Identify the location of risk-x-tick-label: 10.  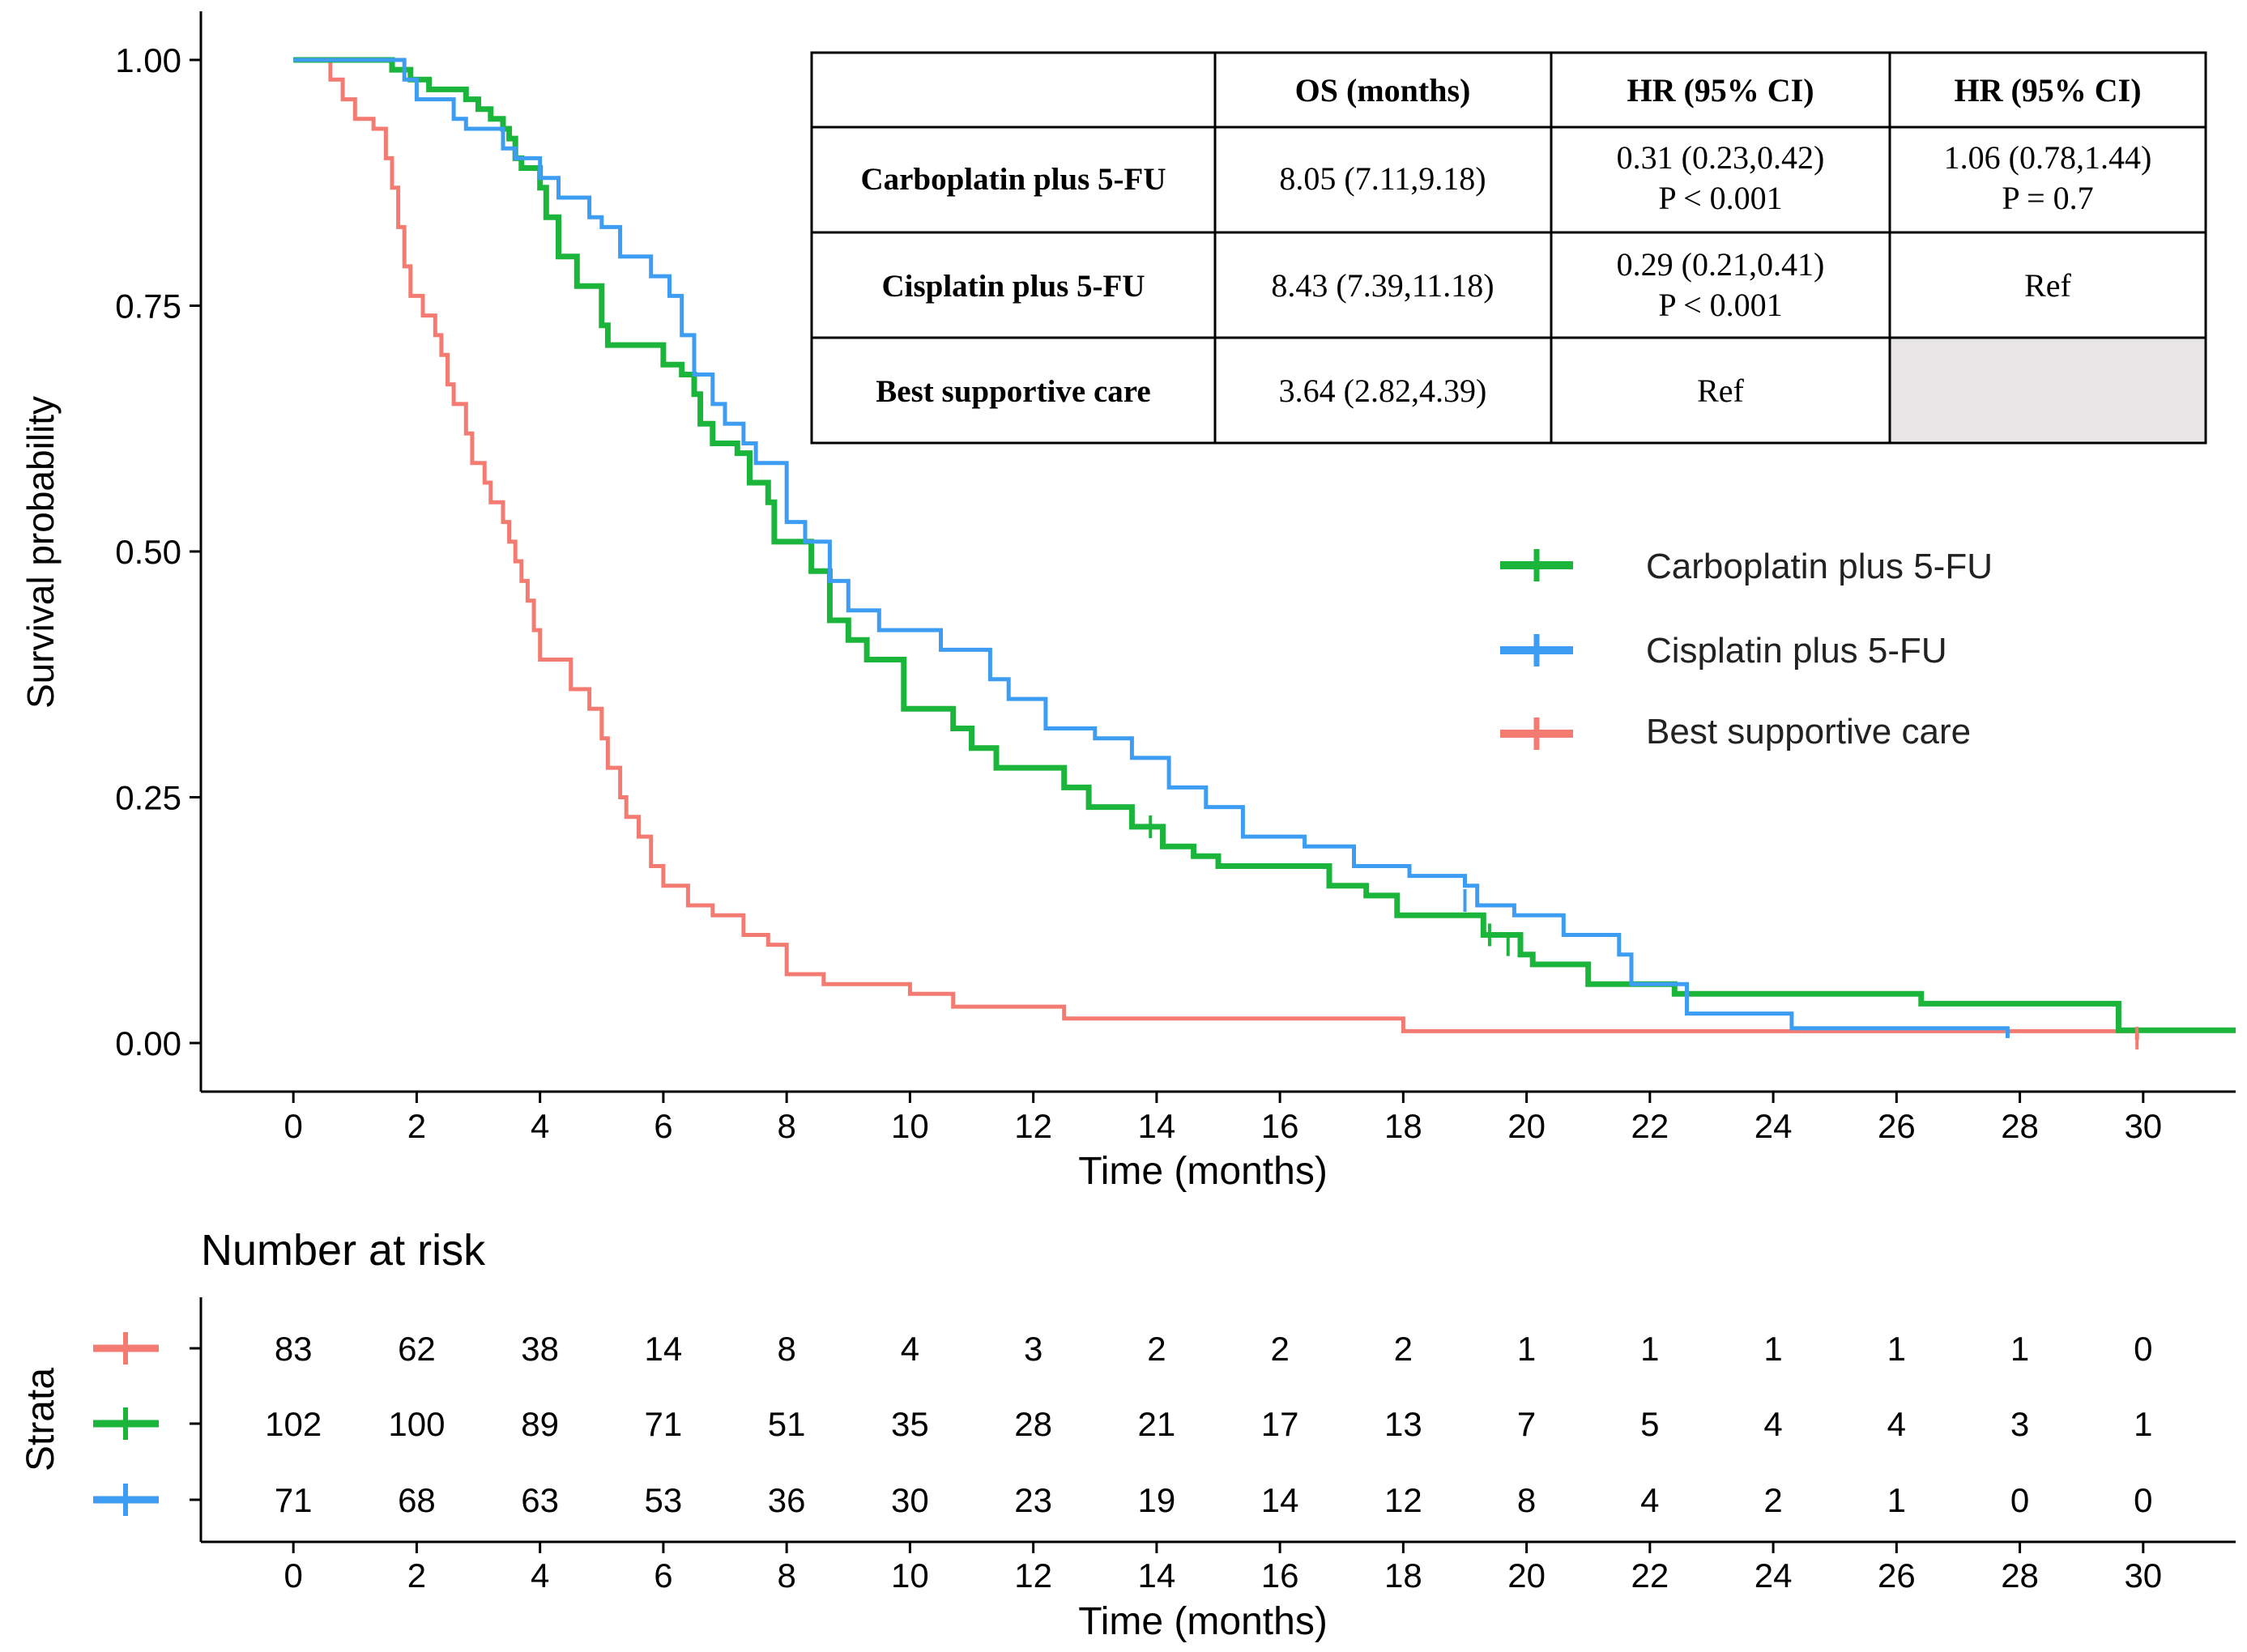
(910, 1575).